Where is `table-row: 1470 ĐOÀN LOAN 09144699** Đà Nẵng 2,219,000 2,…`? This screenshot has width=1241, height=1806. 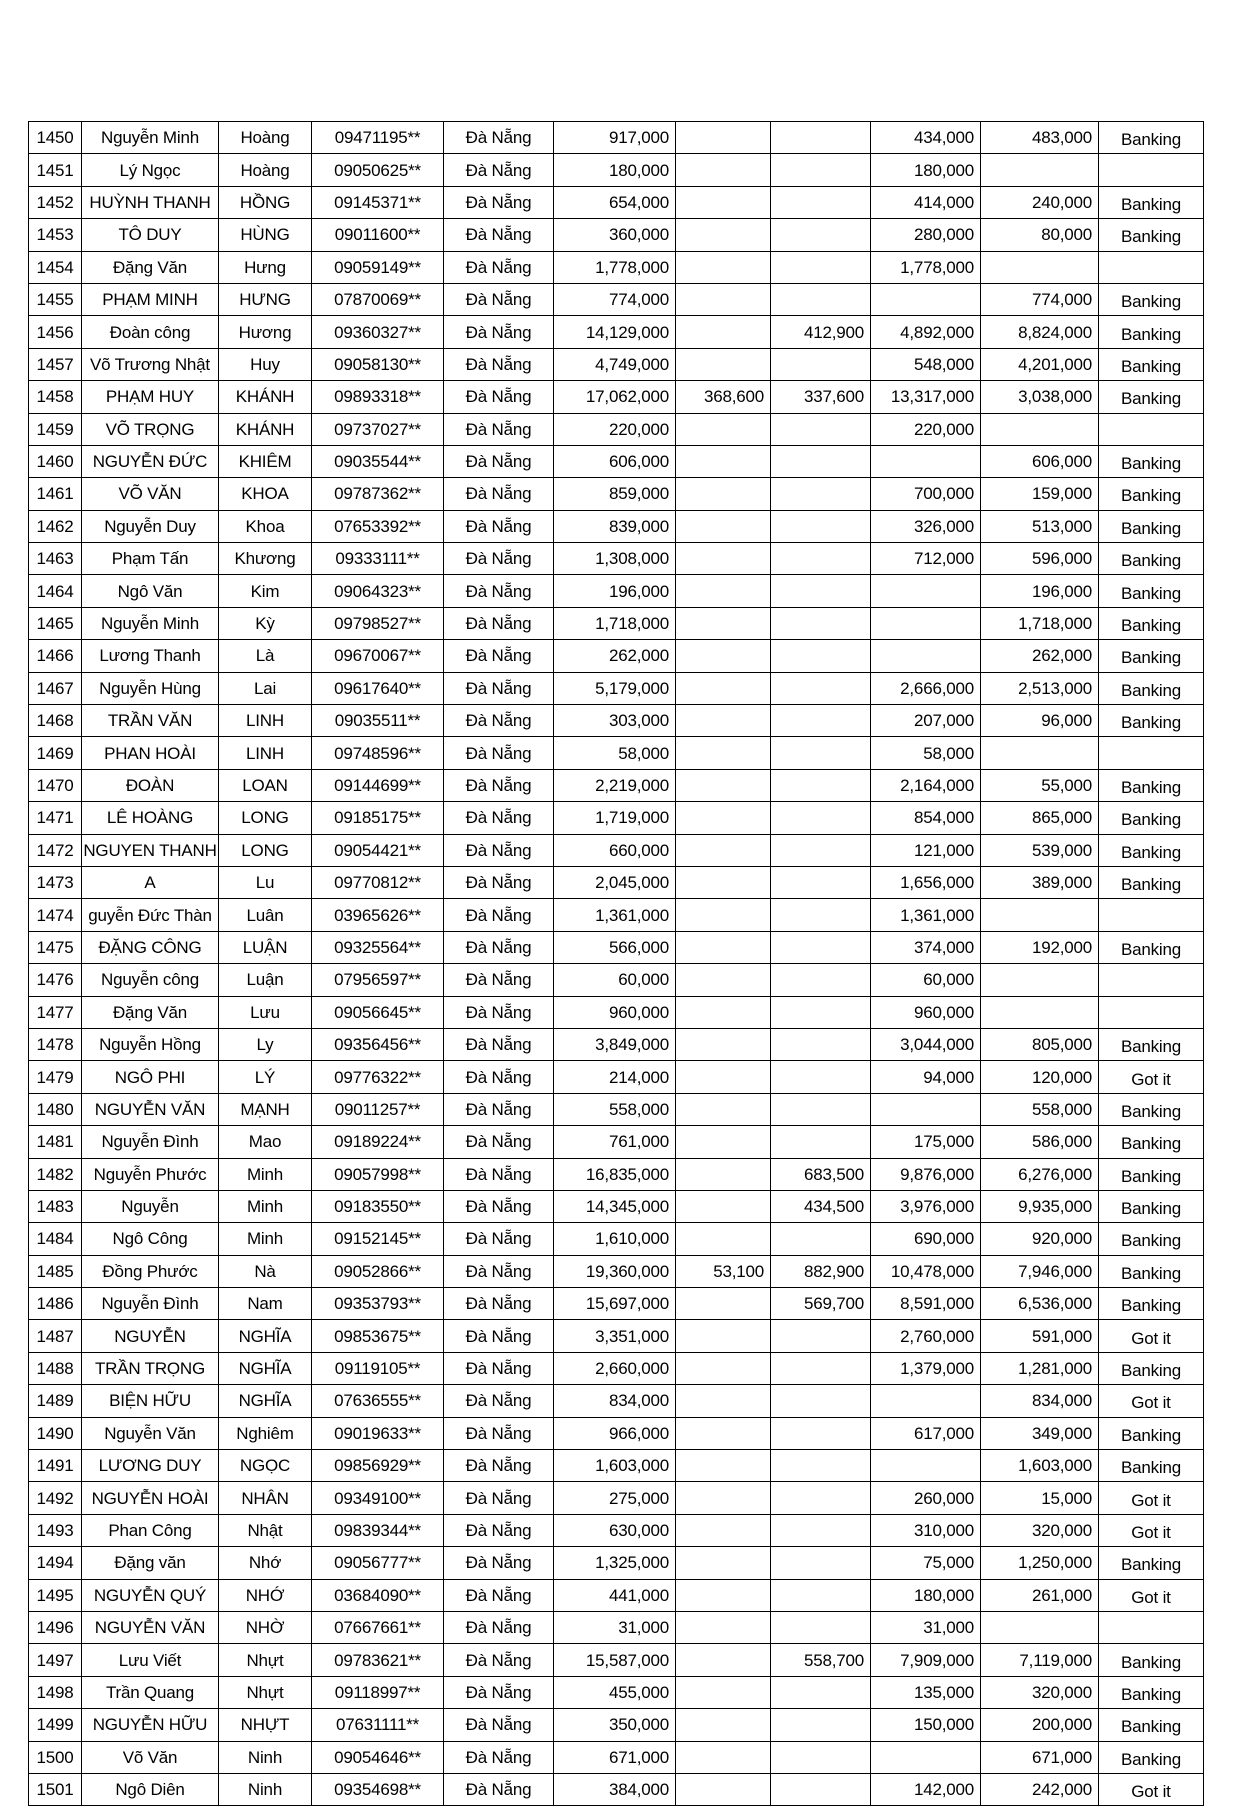
table-row: 1470 ĐOÀN LOAN 09144699** Đà Nẵng 2,219,000 2,… is located at coordinates (616, 785).